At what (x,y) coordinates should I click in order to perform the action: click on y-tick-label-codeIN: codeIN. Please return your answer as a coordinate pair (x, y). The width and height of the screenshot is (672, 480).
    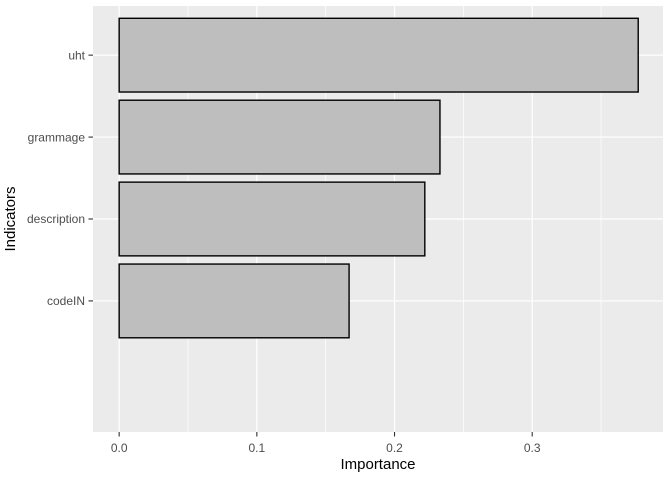
    Looking at the image, I should click on (66, 301).